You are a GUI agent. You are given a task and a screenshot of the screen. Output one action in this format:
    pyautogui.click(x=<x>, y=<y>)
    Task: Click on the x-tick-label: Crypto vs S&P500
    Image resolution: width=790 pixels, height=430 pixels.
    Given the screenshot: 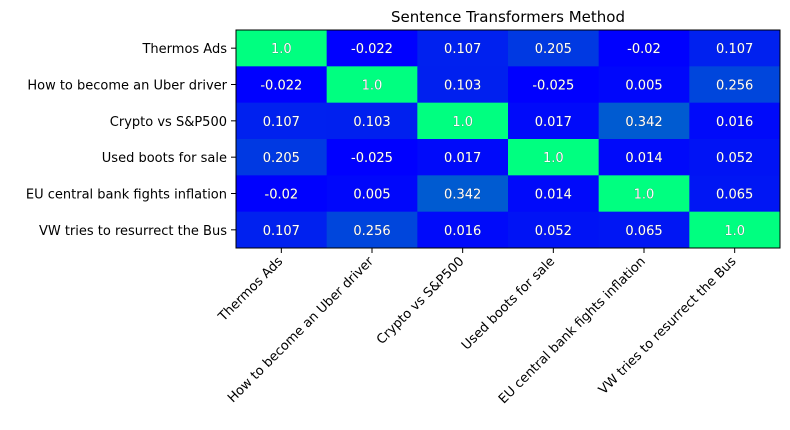 What is the action you would take?
    pyautogui.click(x=420, y=300)
    